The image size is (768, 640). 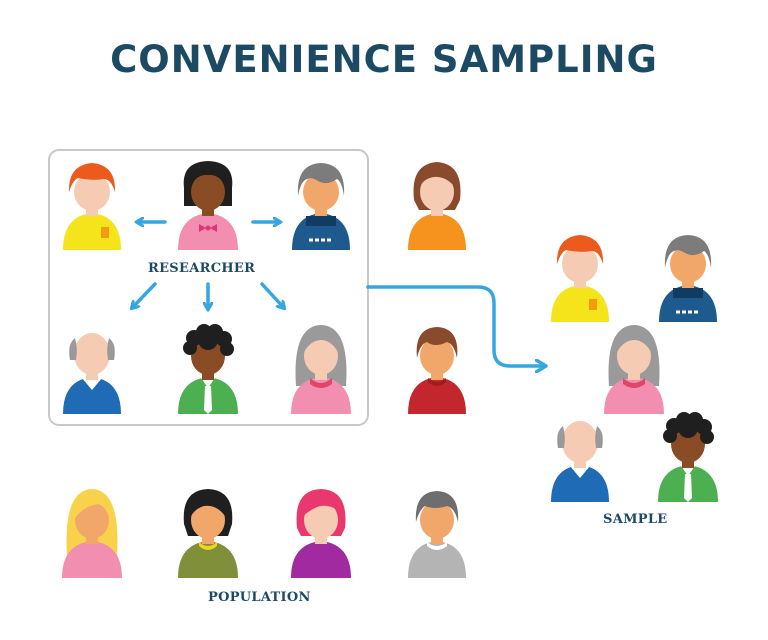 I want to click on person-blonde-pink-icon, so click(x=92, y=533).